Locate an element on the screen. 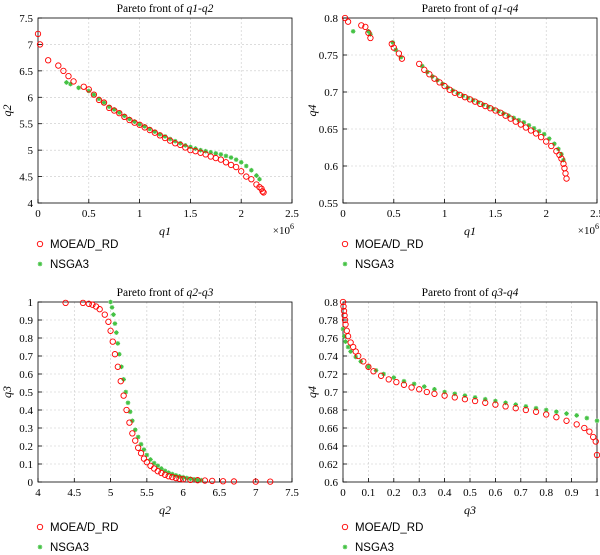 The image size is (600, 555). y-tick-label: 0.2 is located at coordinates (26, 447).